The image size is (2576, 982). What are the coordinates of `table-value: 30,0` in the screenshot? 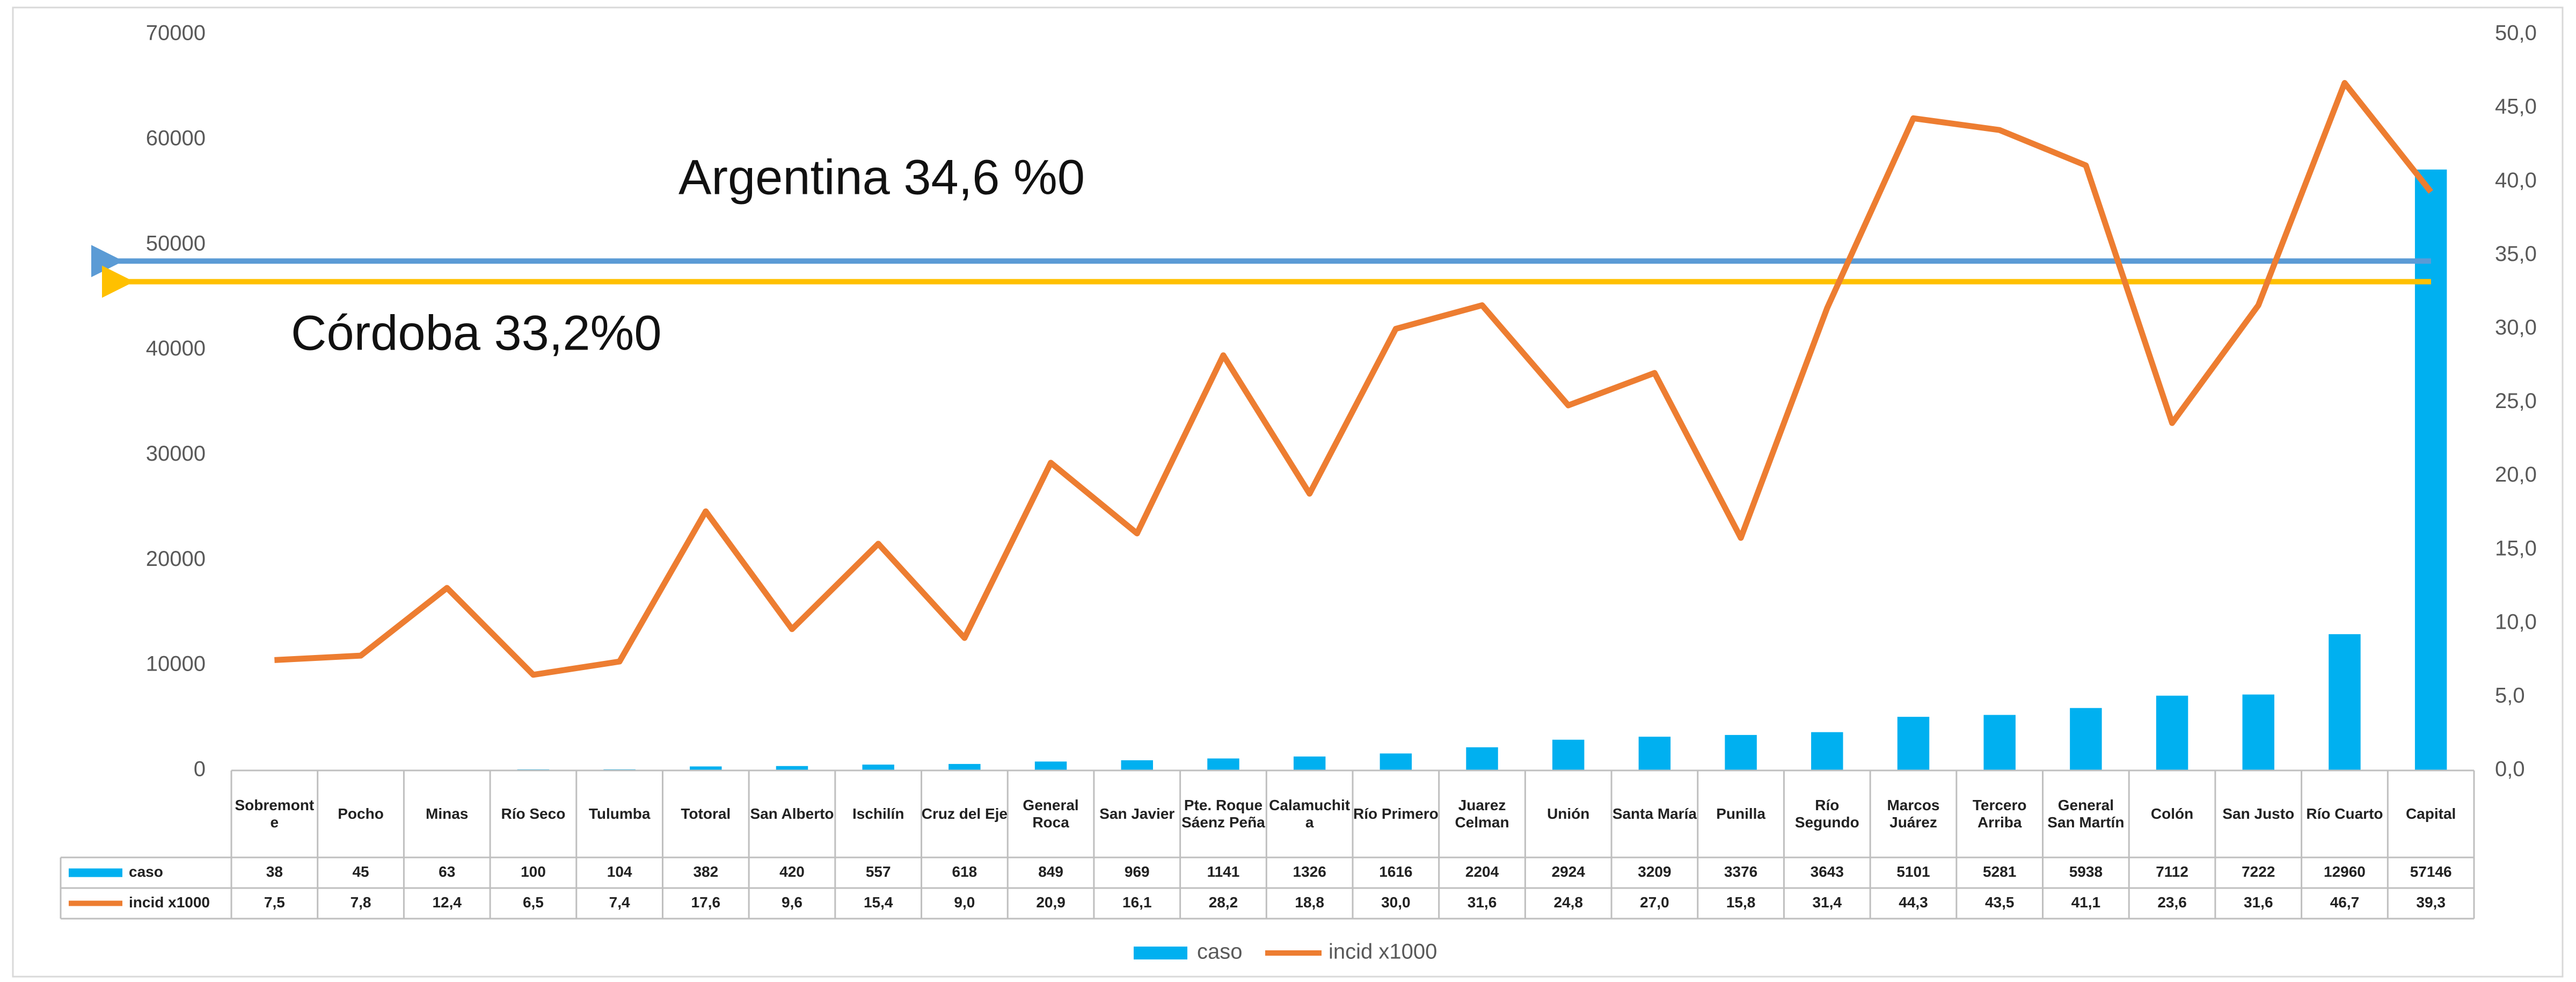 It's located at (1396, 902).